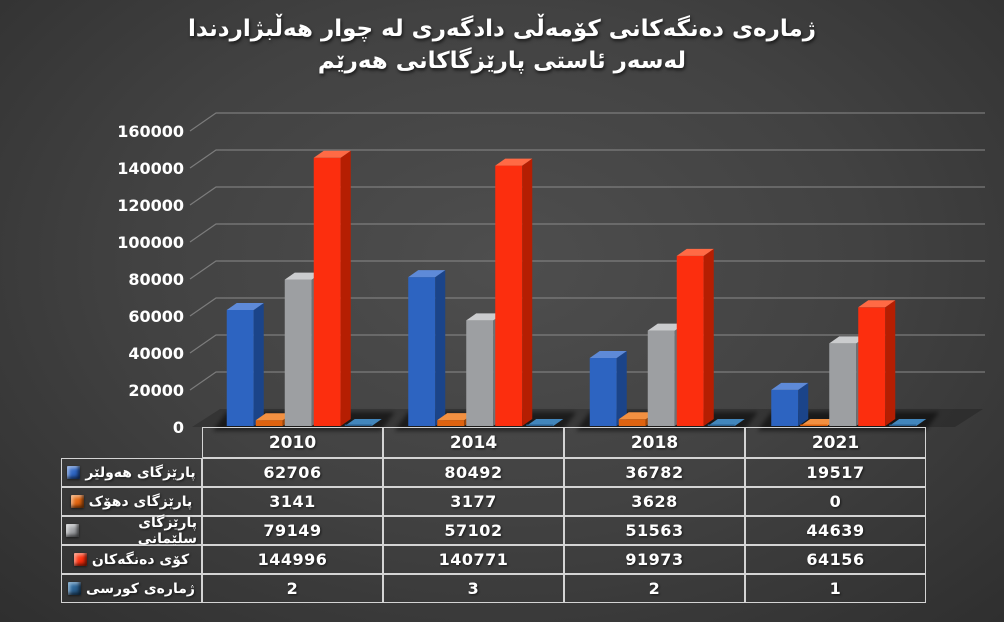 The image size is (1004, 622). What do you see at coordinates (877, 304) in the screenshot?
I see `bar-s4-2021-top` at bounding box center [877, 304].